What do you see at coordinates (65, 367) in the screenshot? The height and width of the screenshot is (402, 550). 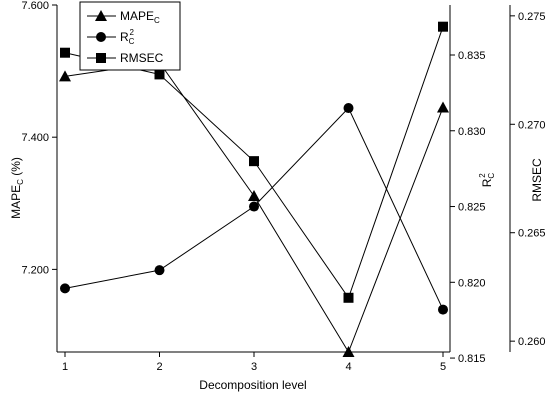 I see `x-tick-label: 1` at bounding box center [65, 367].